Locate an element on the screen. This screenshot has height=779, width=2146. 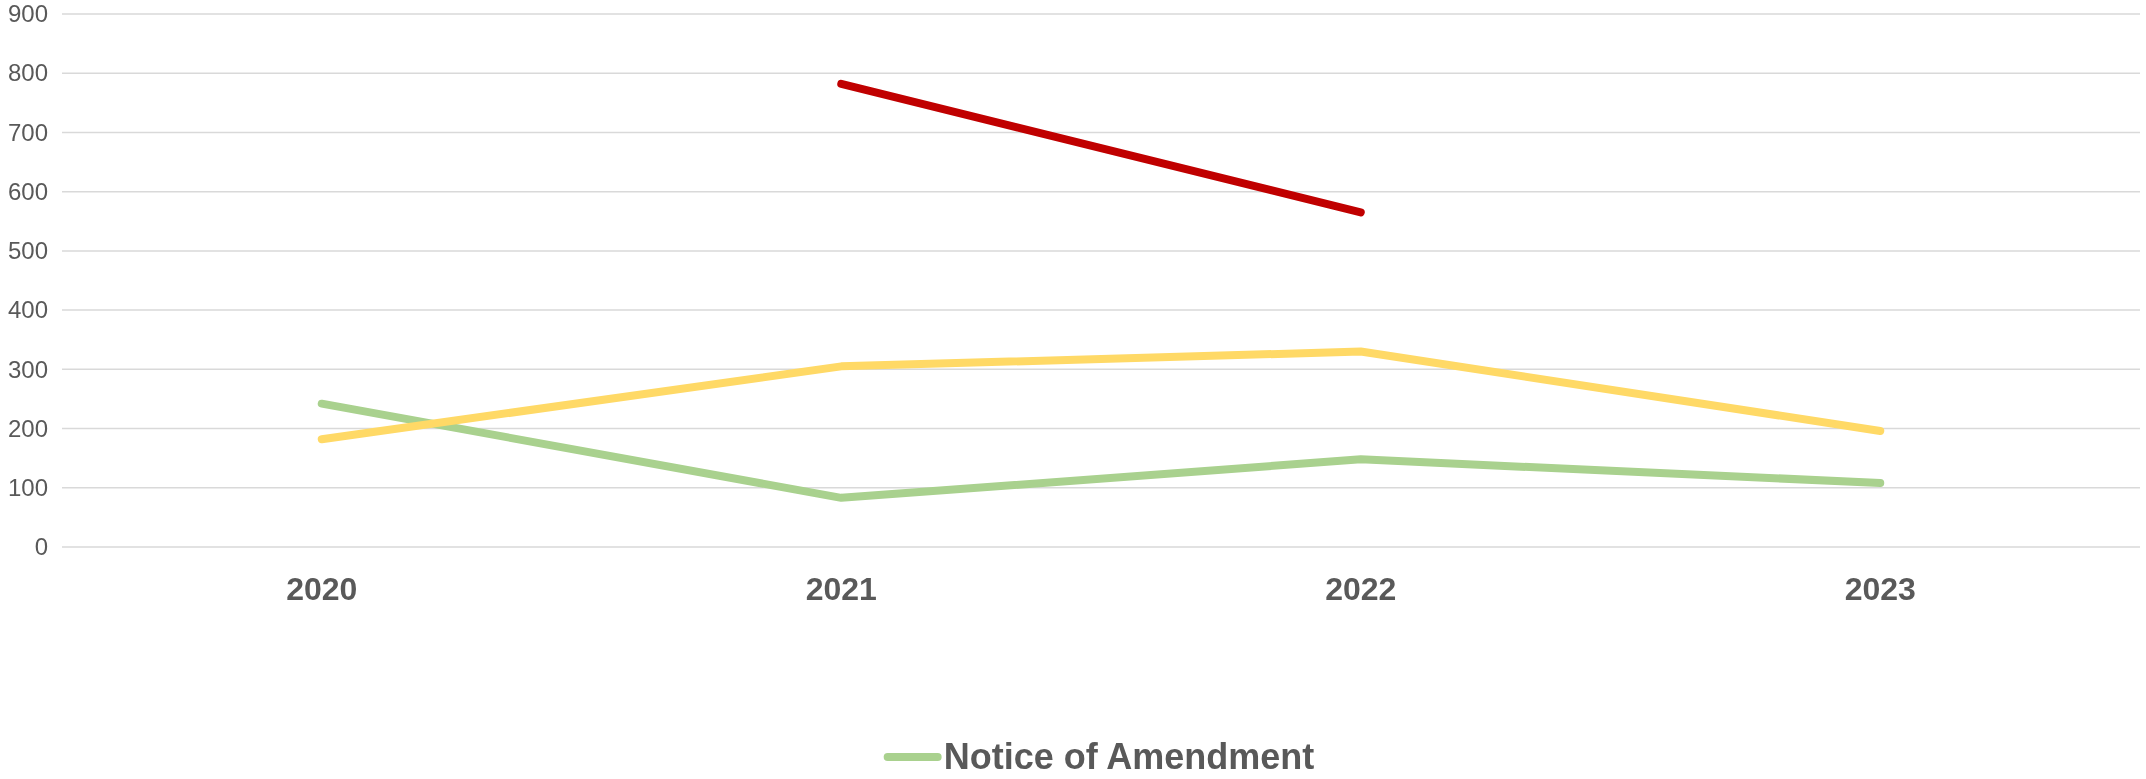
x-tick-label: 2023 is located at coordinates (1880, 588).